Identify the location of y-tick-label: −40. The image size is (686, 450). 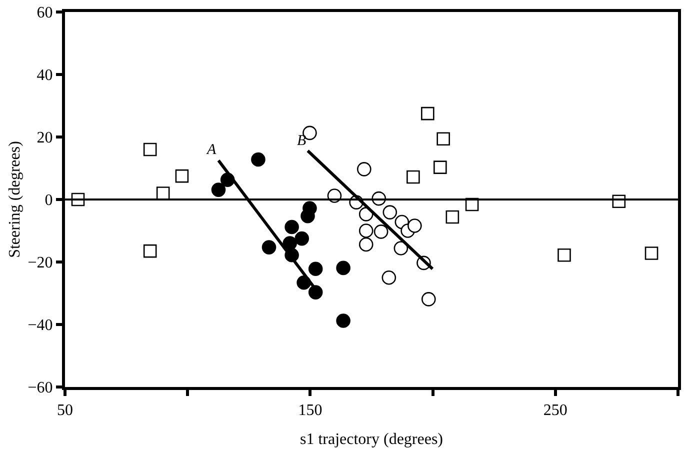
(40, 325).